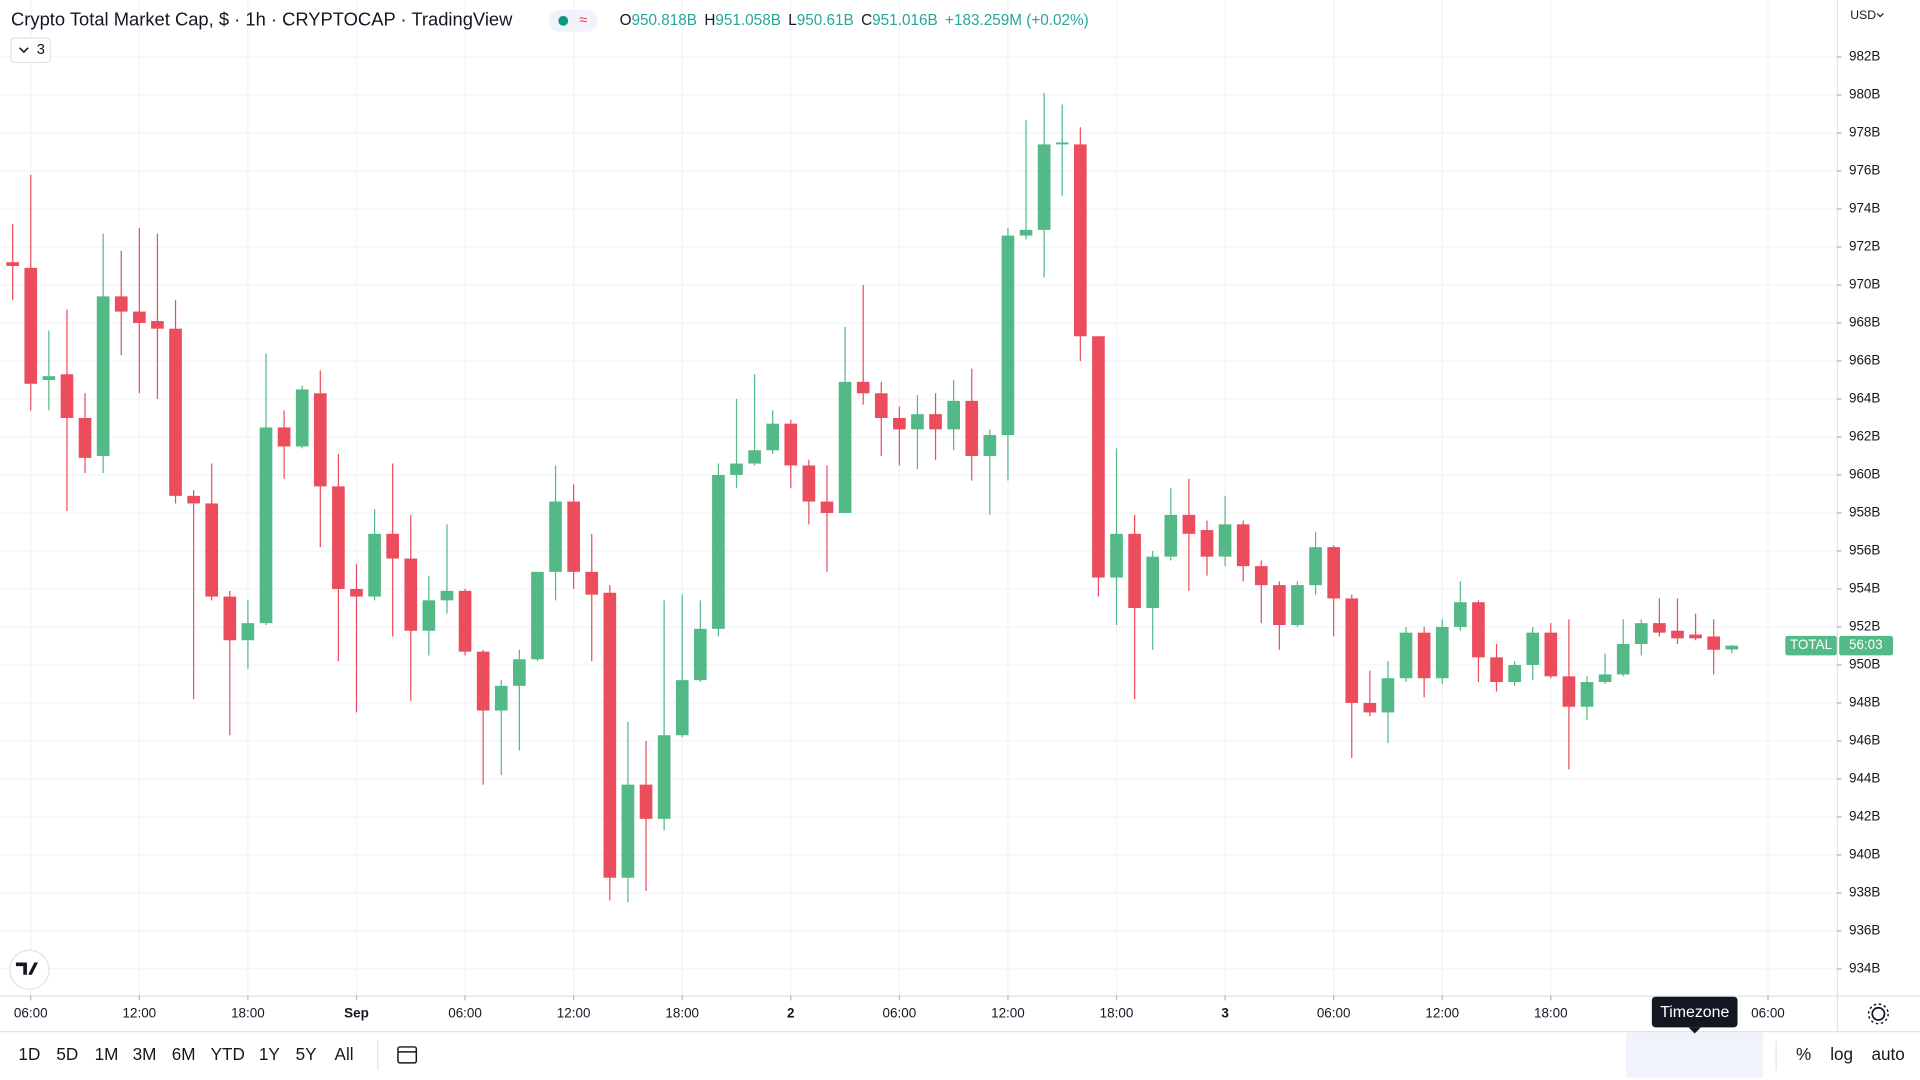 The width and height of the screenshot is (1920, 1080). Describe the element at coordinates (270, 1054) in the screenshot. I see `range-button: 1Y` at that location.